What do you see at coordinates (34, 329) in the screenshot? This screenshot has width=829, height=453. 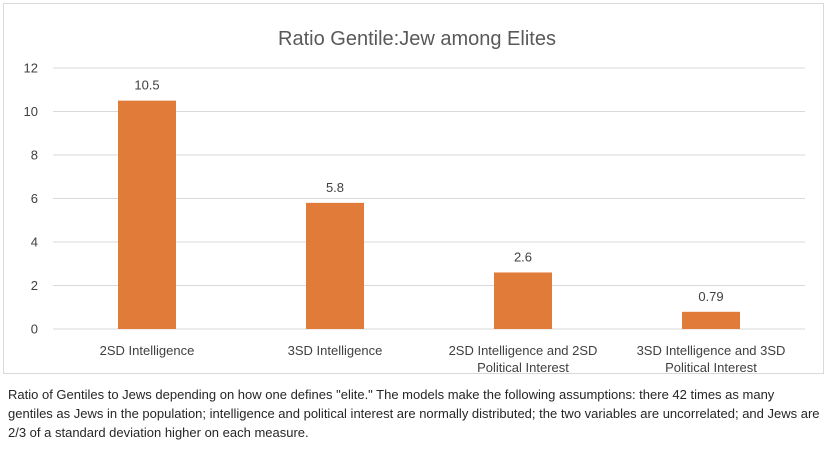 I see `y-tick-label: 0` at bounding box center [34, 329].